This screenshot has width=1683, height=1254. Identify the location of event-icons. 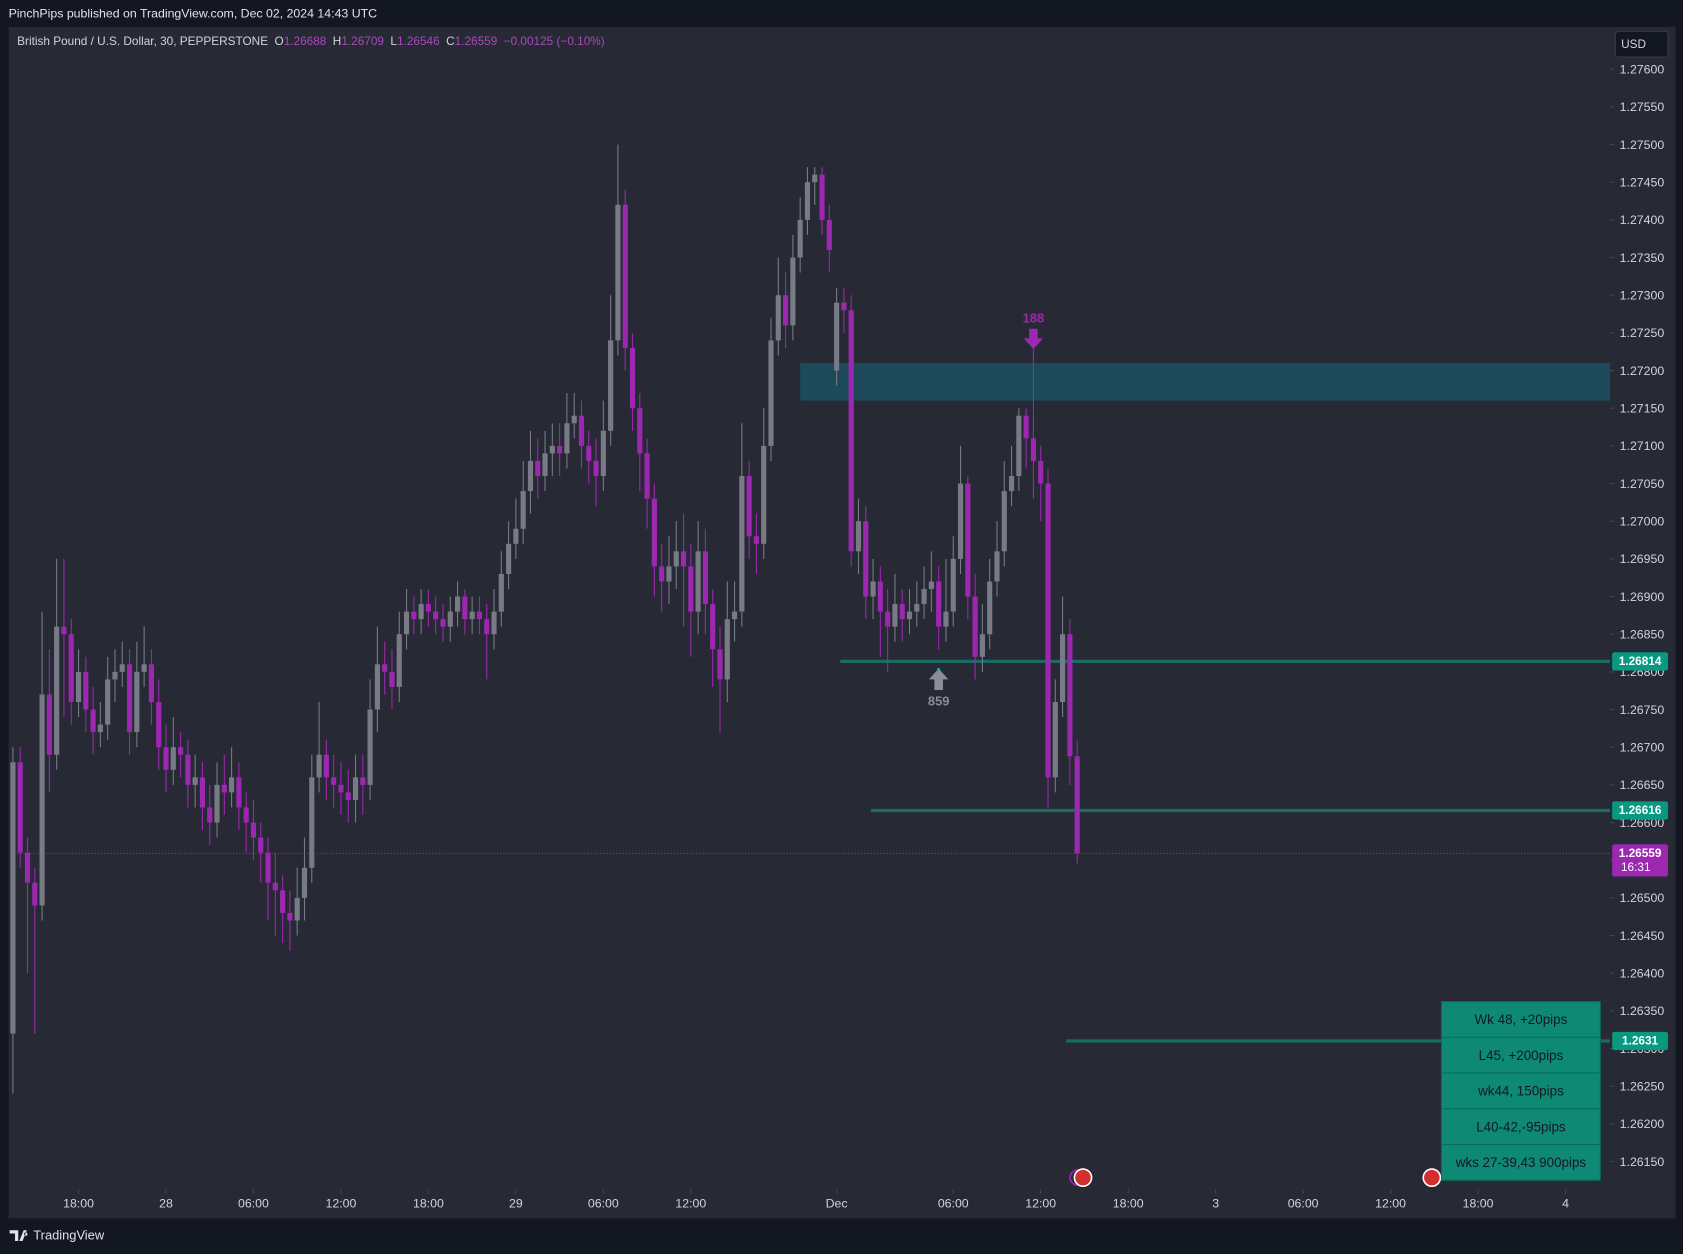
(1255, 1178).